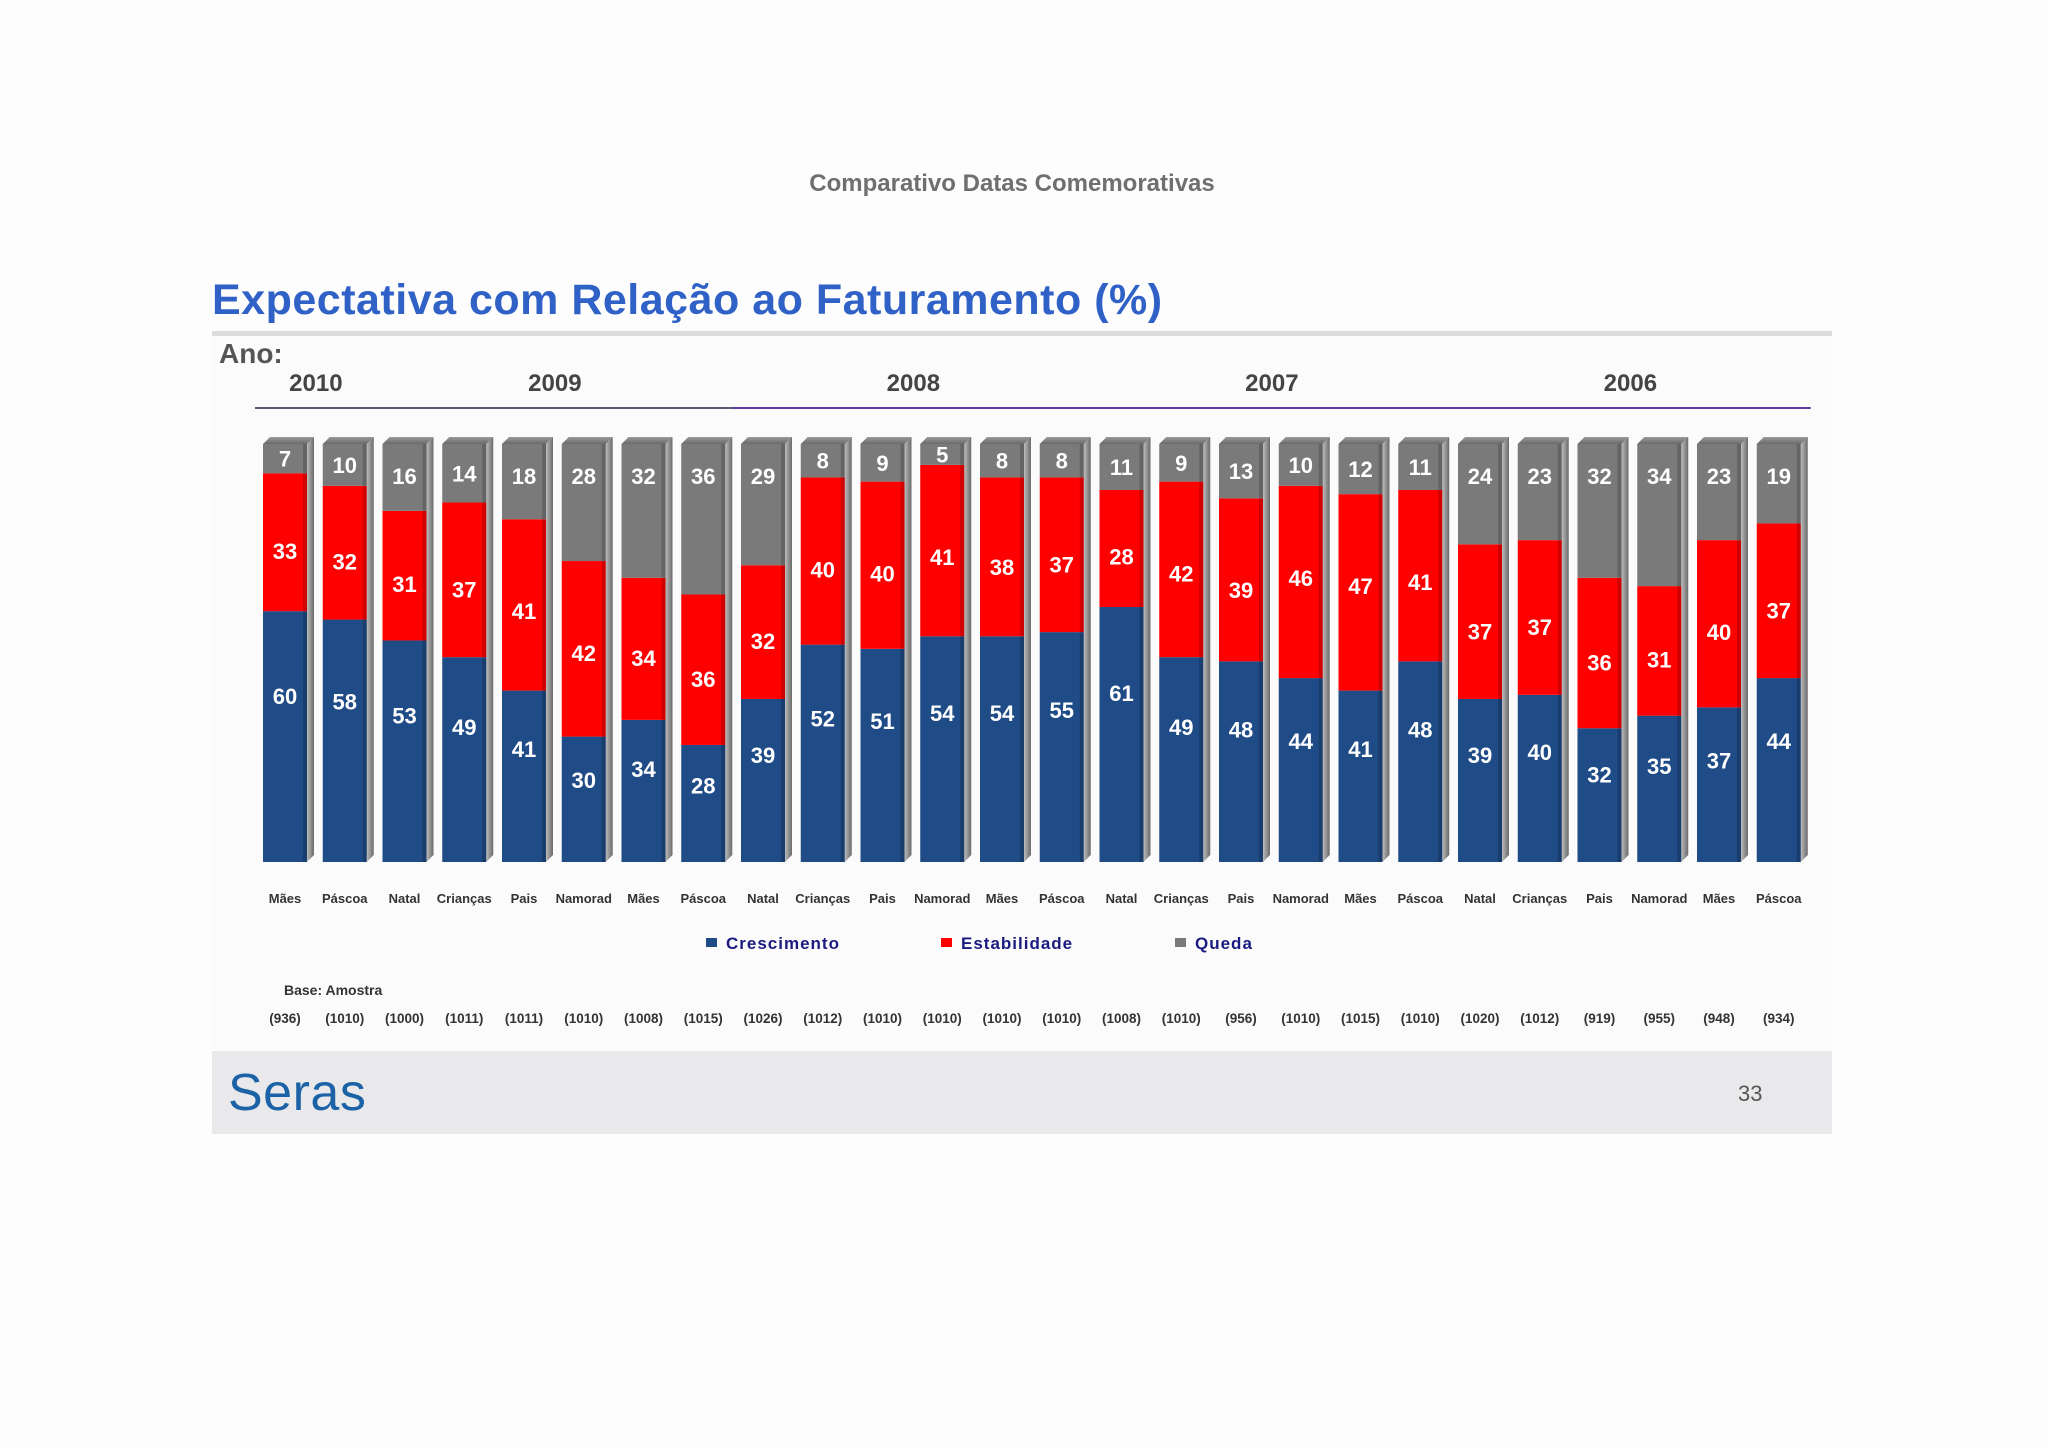 The image size is (2048, 1447). I want to click on sample-size: (1011), so click(464, 1018).